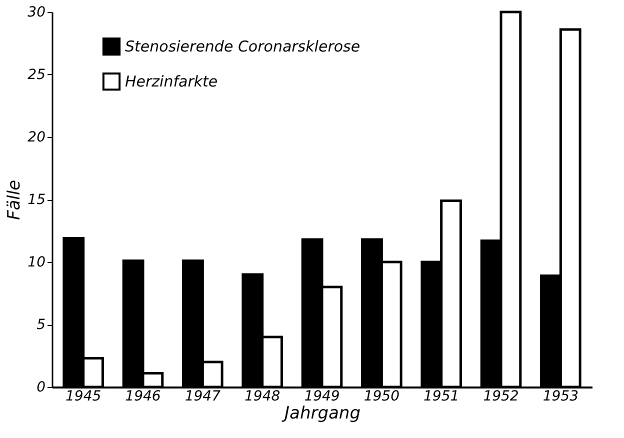 The height and width of the screenshot is (438, 624). Describe the element at coordinates (171, 81) in the screenshot. I see `legend-label: Herzinfarkte` at that location.